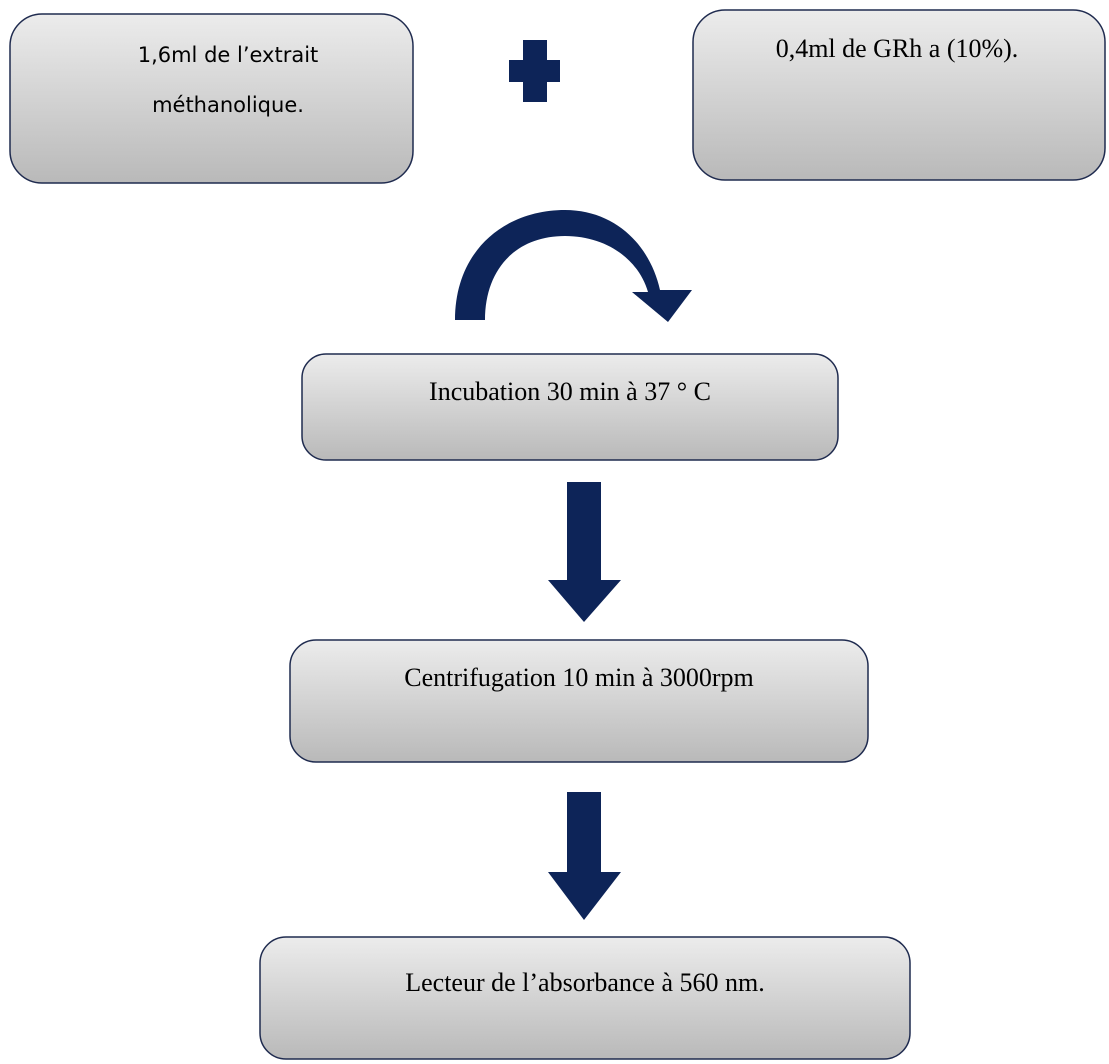 The height and width of the screenshot is (1064, 1109). Describe the element at coordinates (573, 266) in the screenshot. I see `curved-arrow` at that location.